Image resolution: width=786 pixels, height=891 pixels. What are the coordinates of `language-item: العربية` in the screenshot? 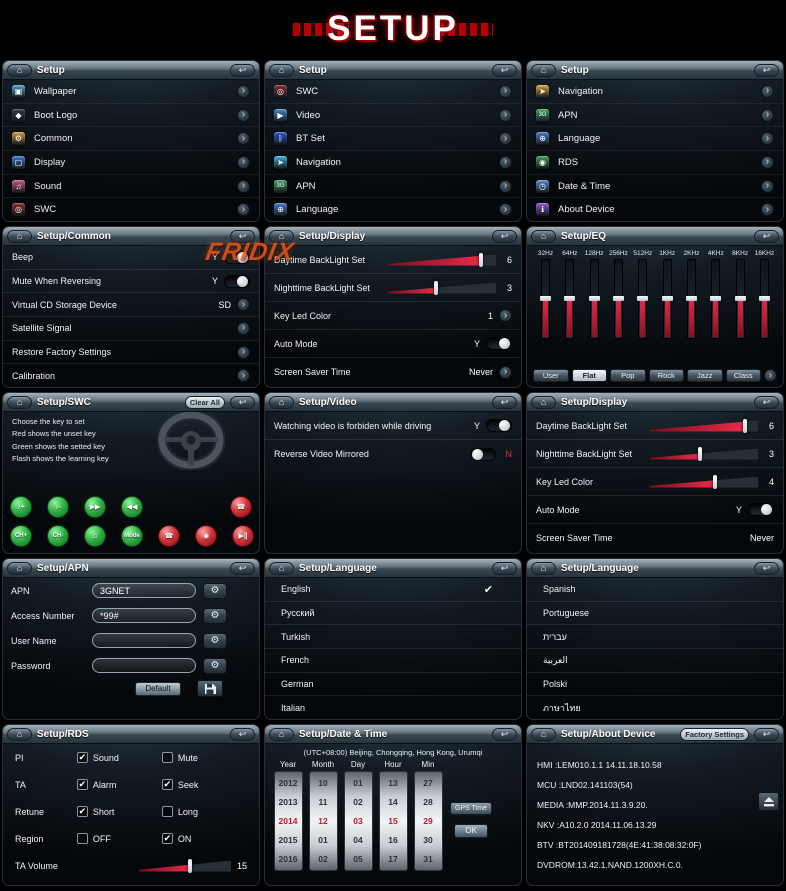 It's located at (655, 661).